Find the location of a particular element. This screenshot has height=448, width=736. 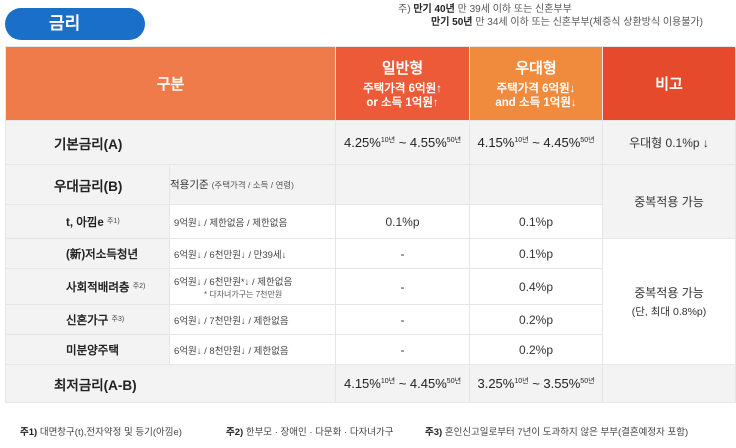

pref-item-name: 미분양주택 is located at coordinates (87, 349).